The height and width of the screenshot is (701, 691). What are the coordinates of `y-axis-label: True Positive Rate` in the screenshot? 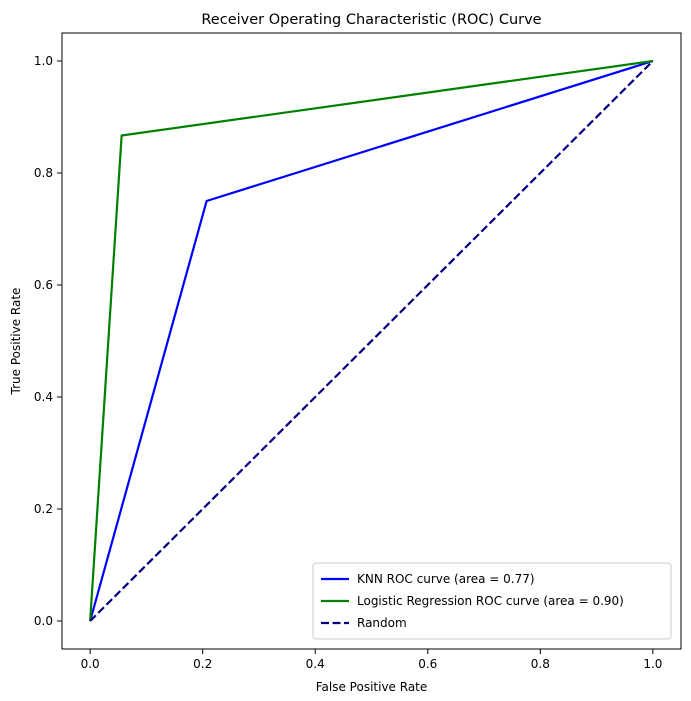 It's located at (16, 342).